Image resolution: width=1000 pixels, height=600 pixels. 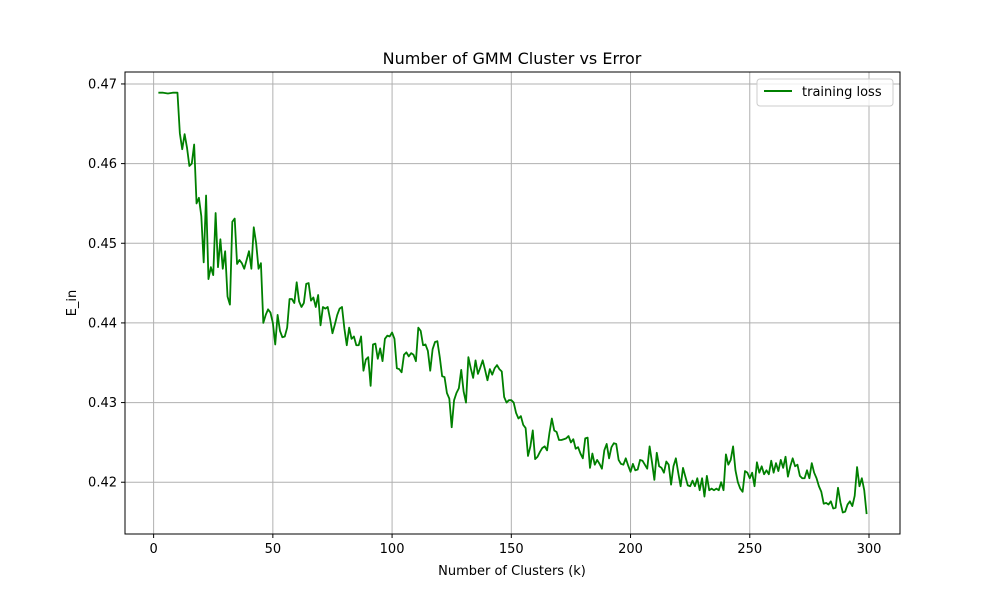 I want to click on legend-box, so click(x=825, y=92).